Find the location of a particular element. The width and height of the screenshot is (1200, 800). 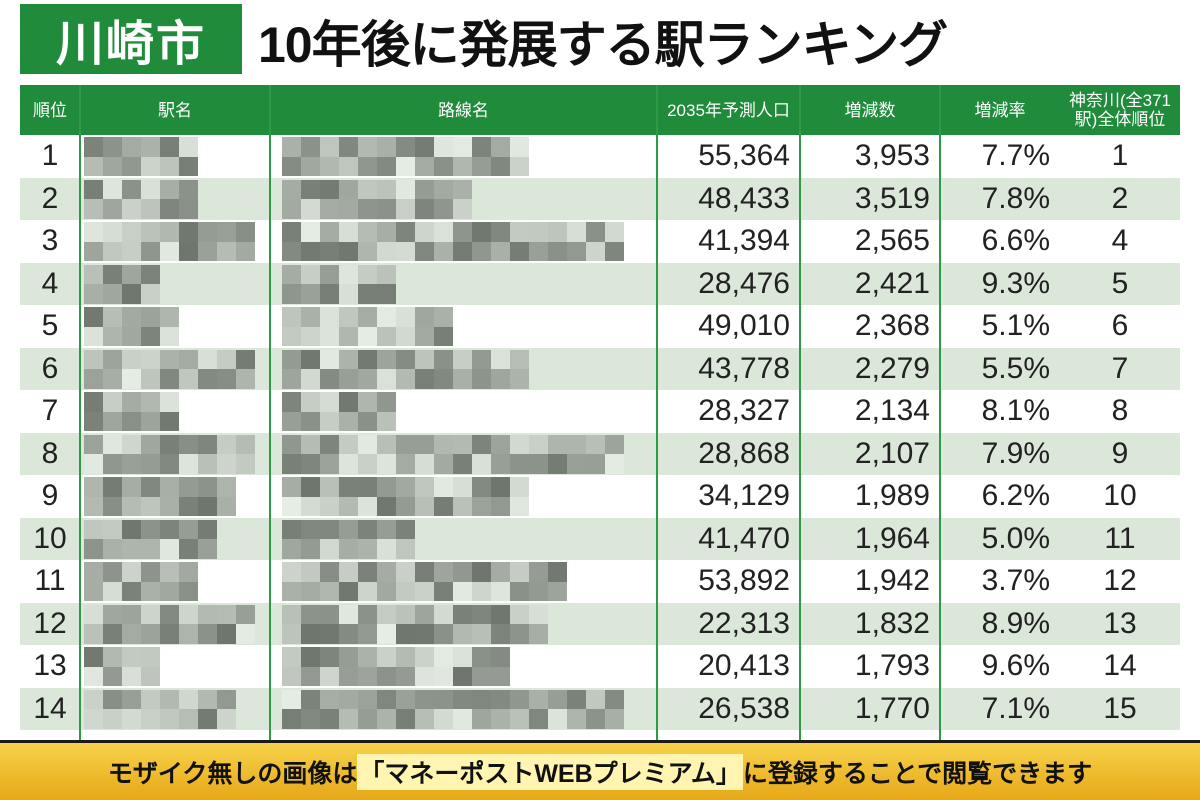

table-cell: 2,134 is located at coordinates (892, 411).